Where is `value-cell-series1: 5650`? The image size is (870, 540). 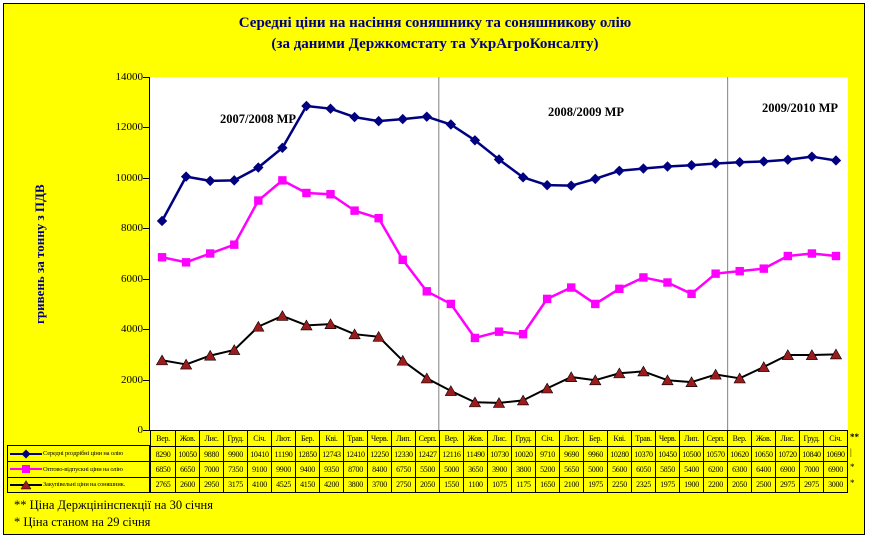 value-cell-series1: 5650 is located at coordinates (571, 469).